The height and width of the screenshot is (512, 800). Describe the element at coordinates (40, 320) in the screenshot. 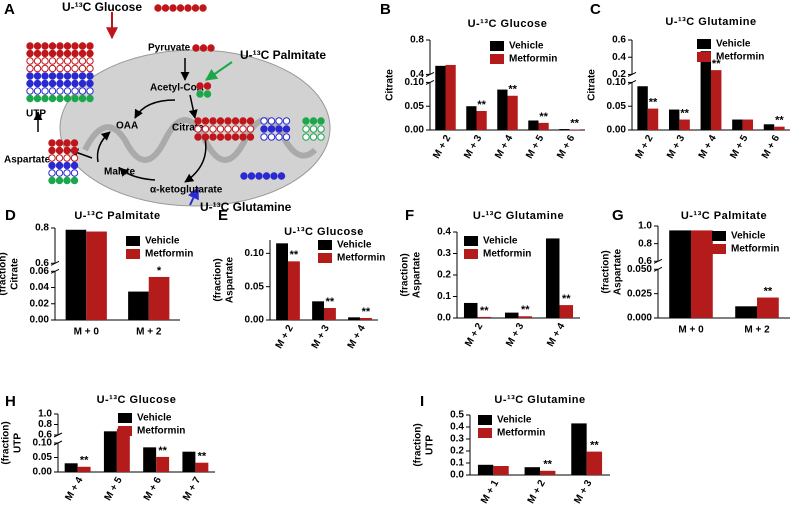

I see `y-tick-label: 0.00` at that location.